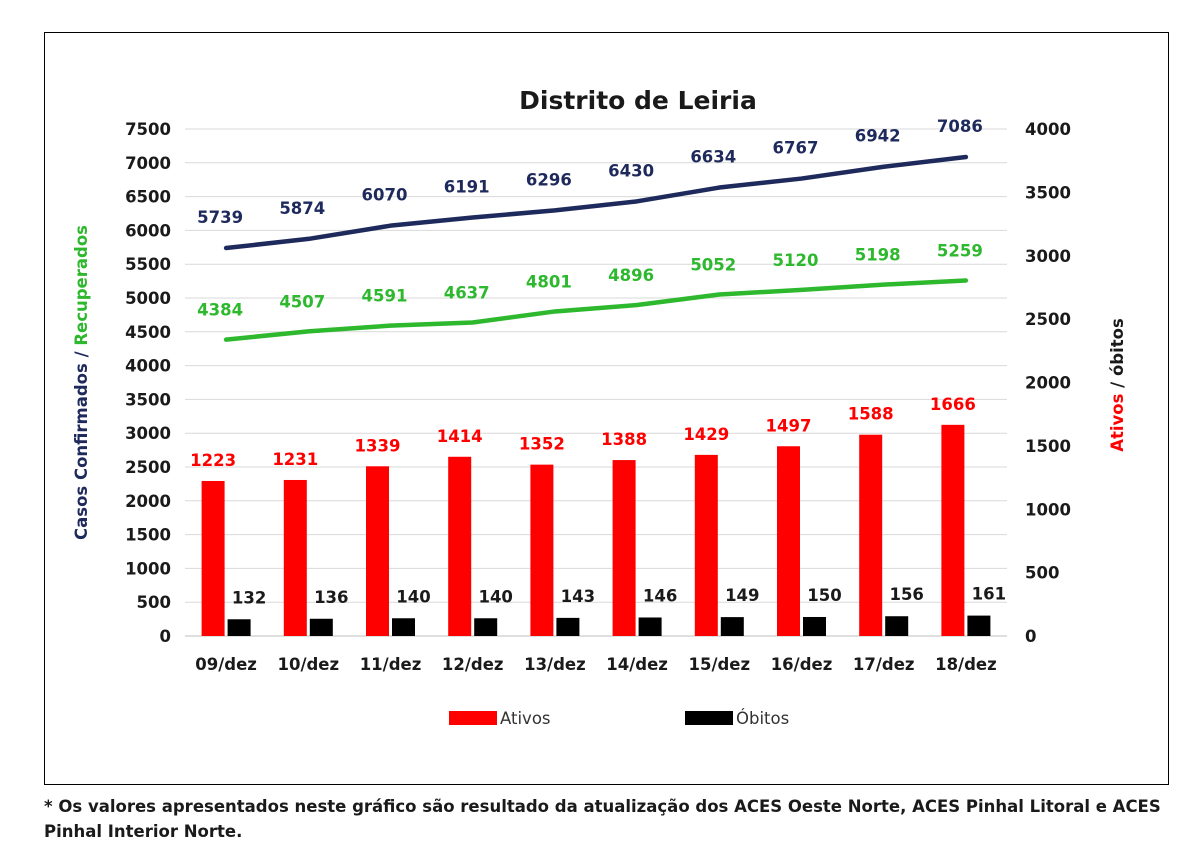 The image size is (1200, 865). Describe the element at coordinates (148, 264) in the screenshot. I see `left-tick-label: 5500` at that location.